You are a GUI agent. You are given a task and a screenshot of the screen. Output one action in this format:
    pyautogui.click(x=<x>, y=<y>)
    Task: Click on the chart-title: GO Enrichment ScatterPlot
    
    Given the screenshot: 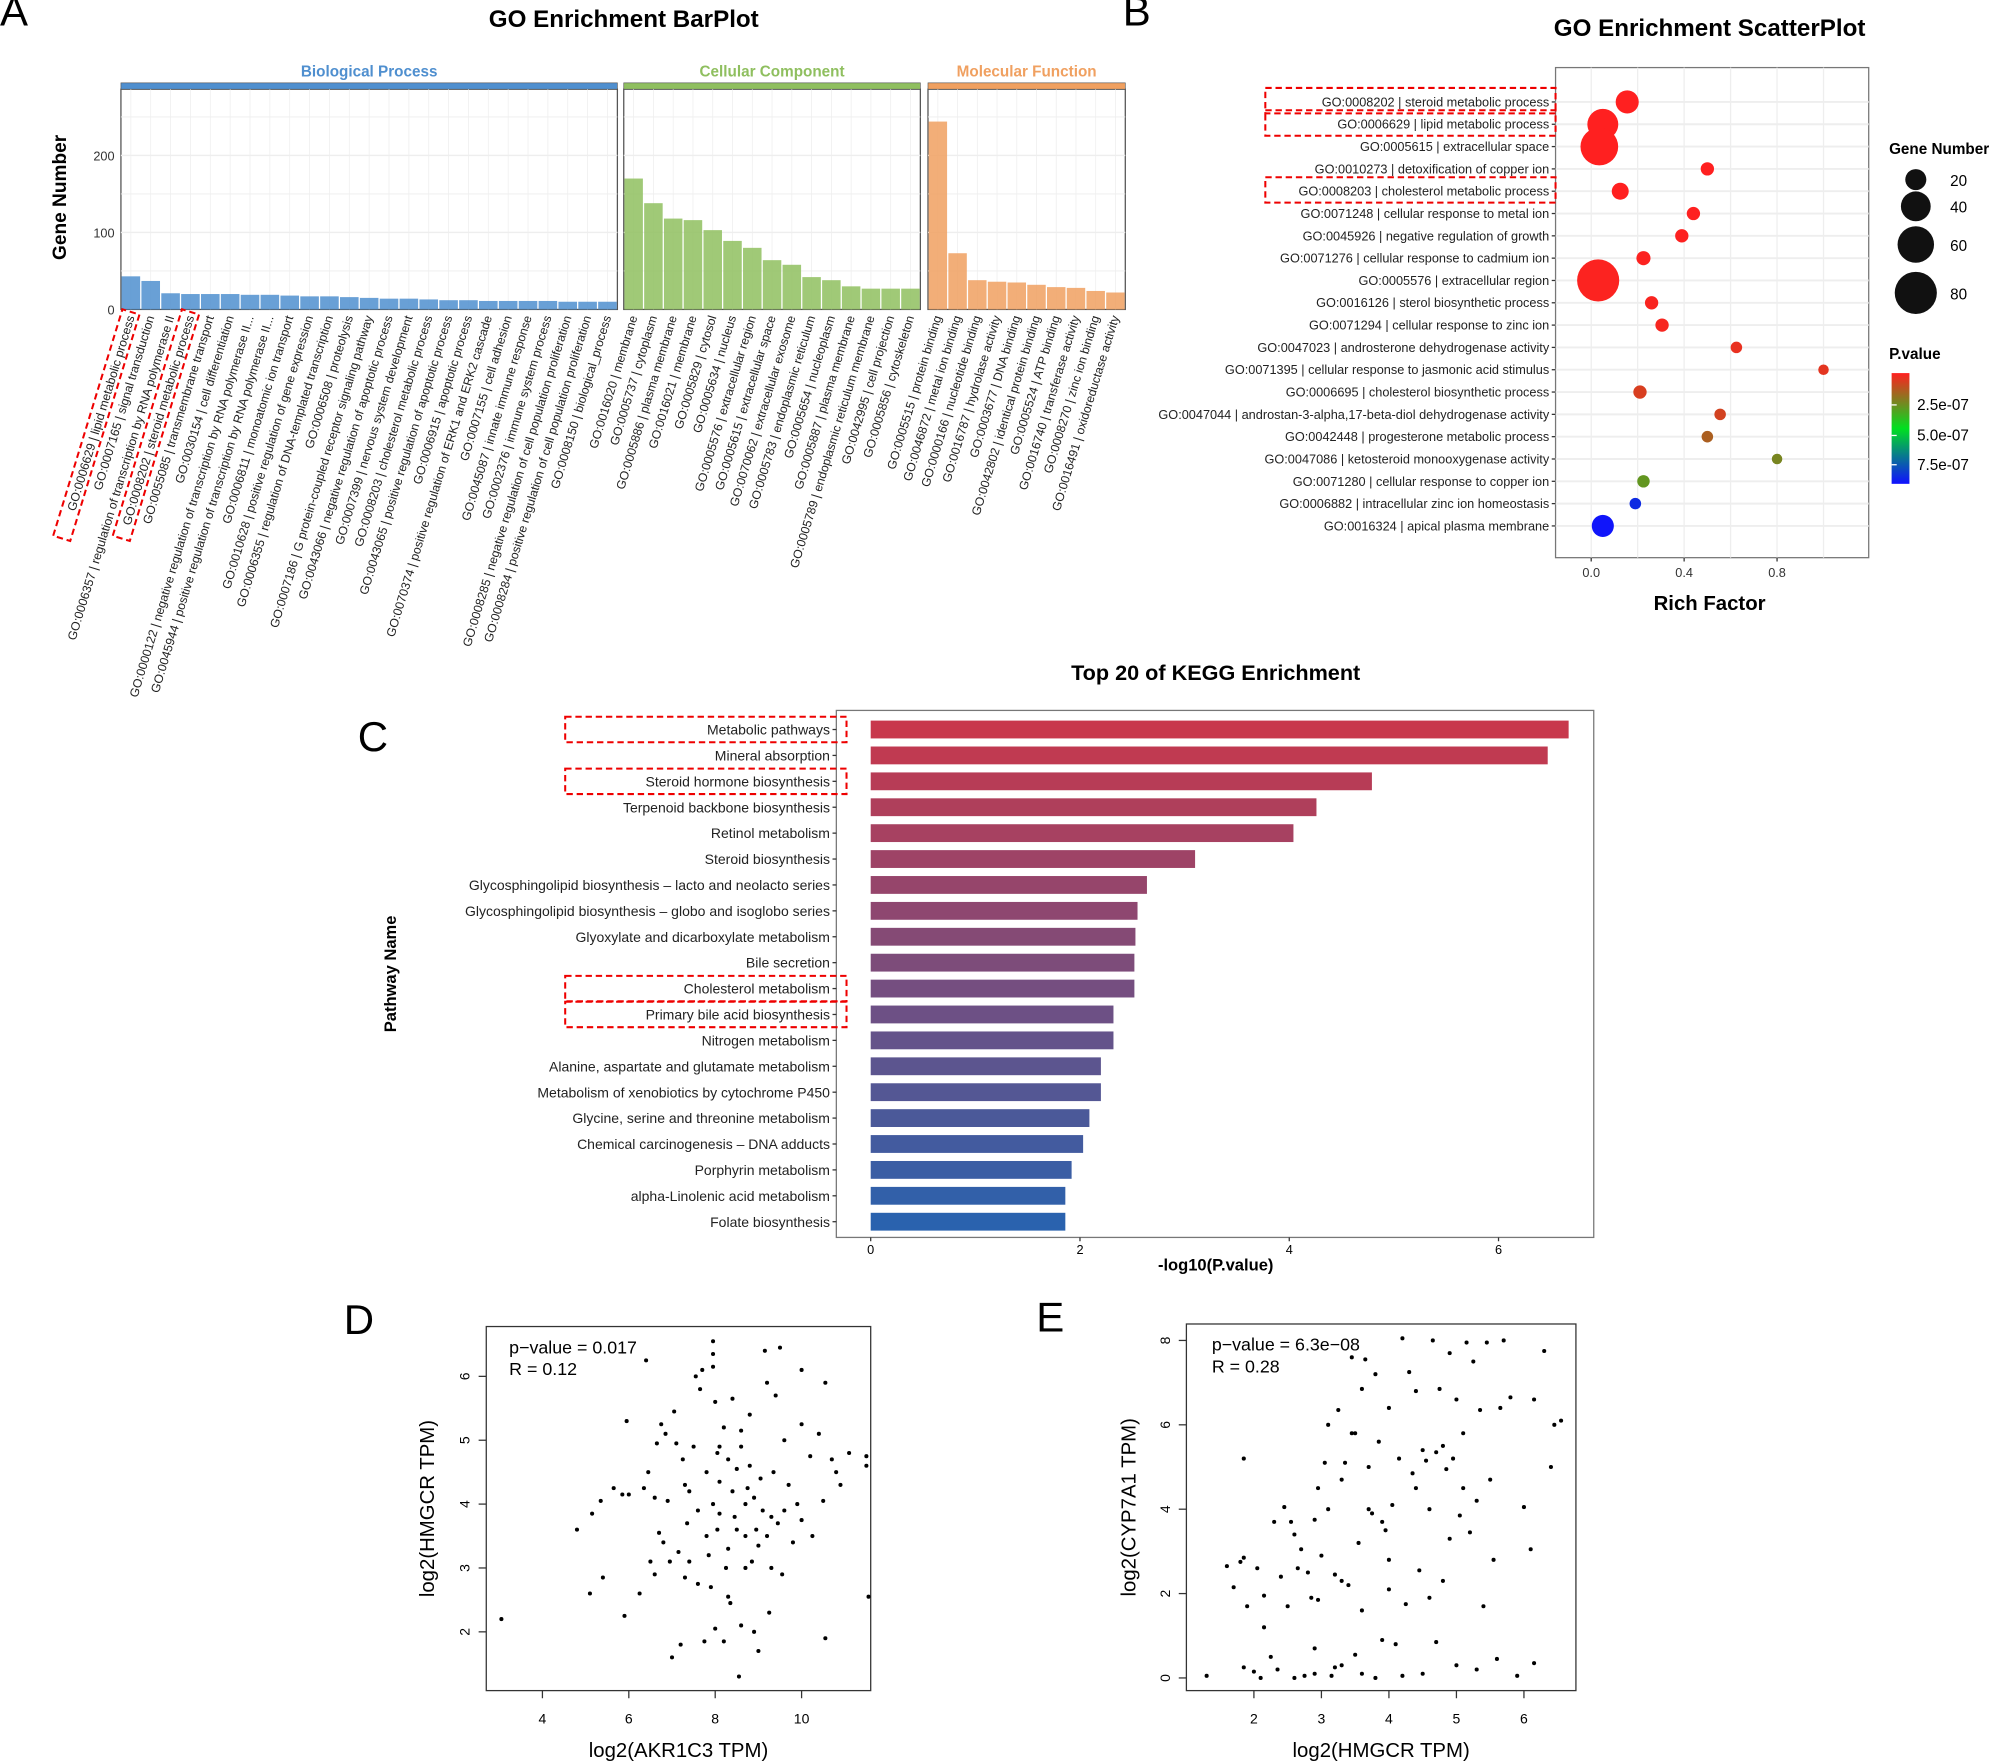 What is the action you would take?
    pyautogui.click(x=1710, y=28)
    